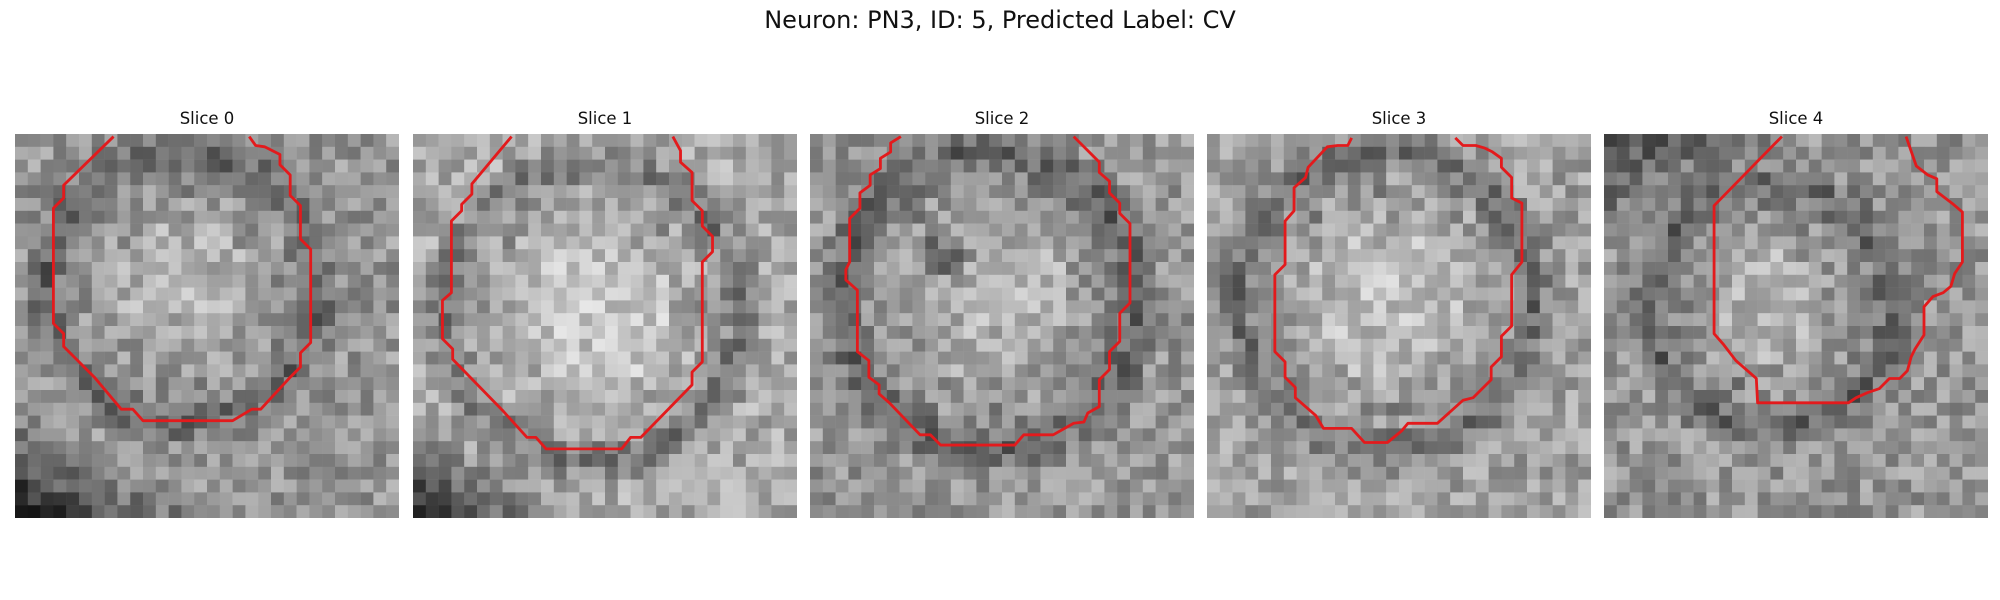  I want to click on slice-panel: Slice 3, so click(1399, 313).